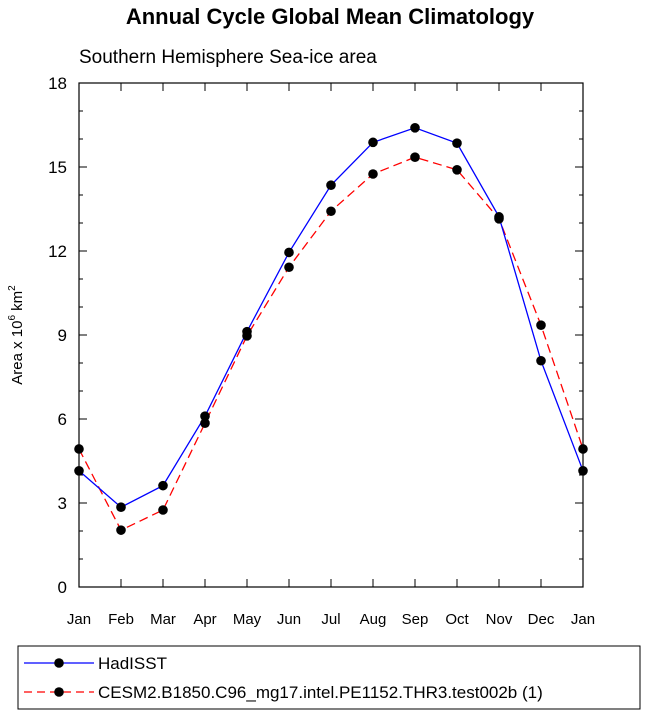 The width and height of the screenshot is (647, 717). Describe the element at coordinates (121, 619) in the screenshot. I see `x-tick-label: Feb` at that location.